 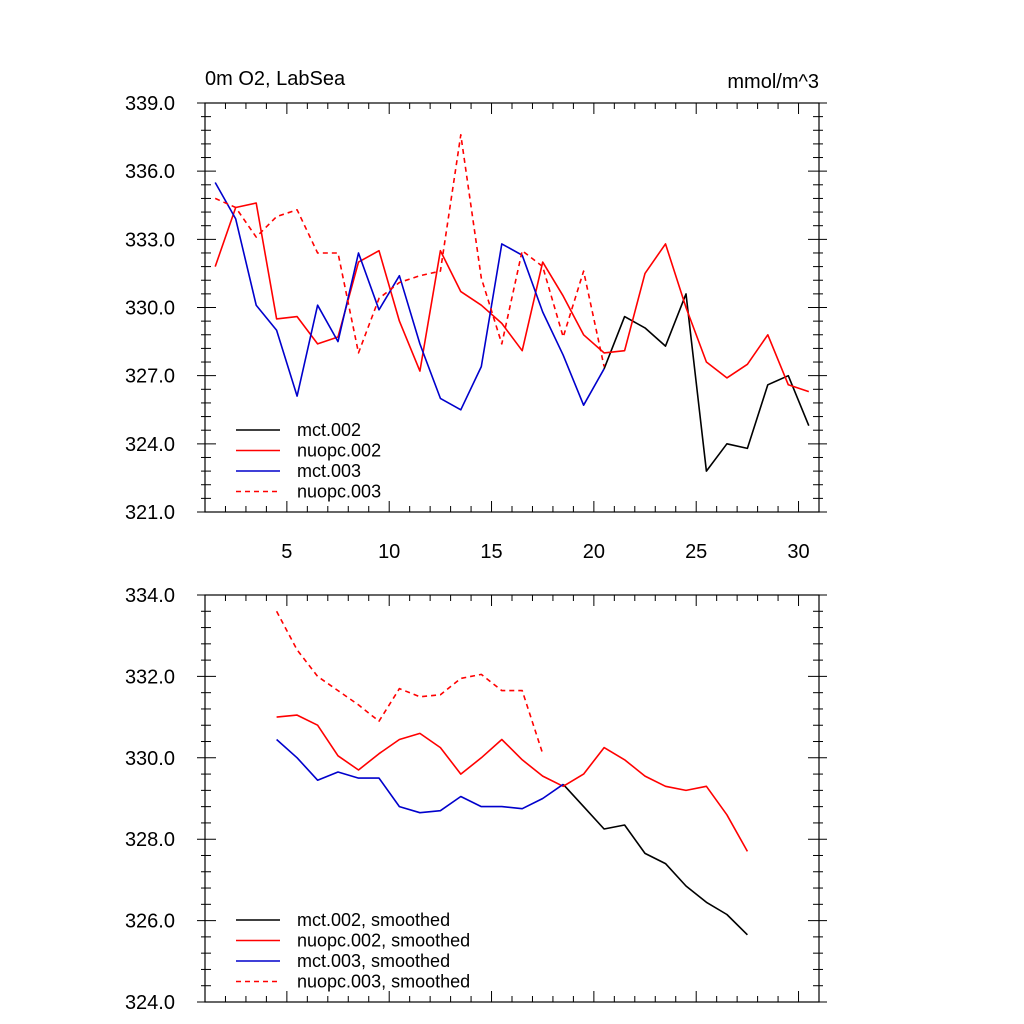 I want to click on y-tick-label: 328.0, so click(x=150, y=840).